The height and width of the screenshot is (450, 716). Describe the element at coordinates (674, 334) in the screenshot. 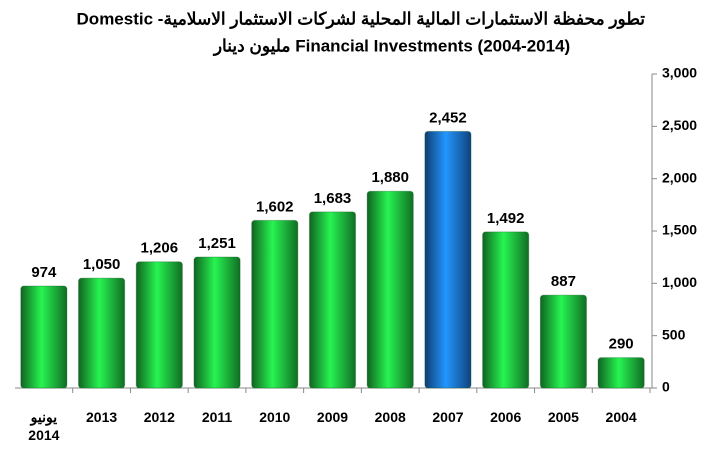

I see `y-tick-label: 500` at that location.